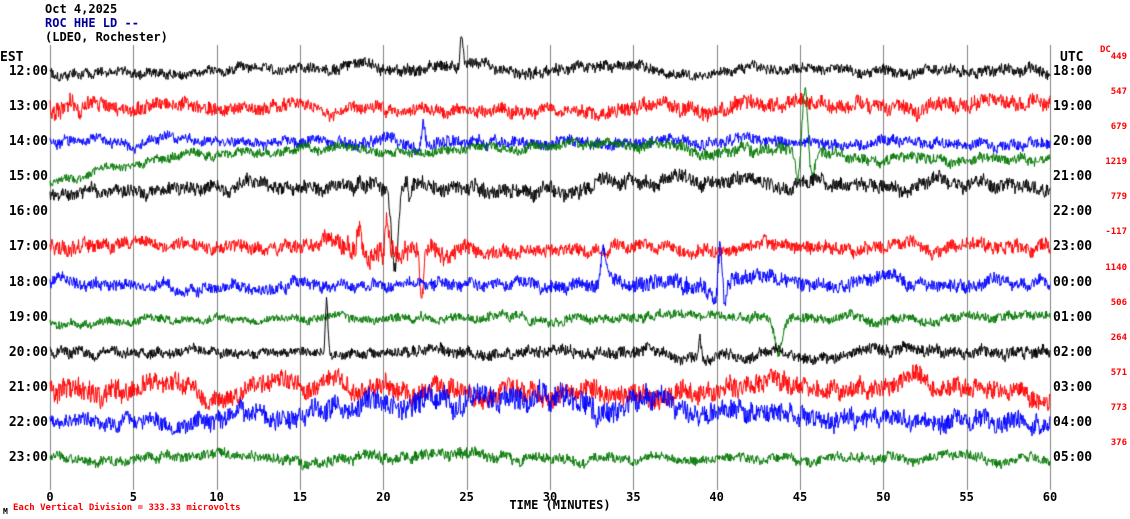  What do you see at coordinates (1072, 57) in the screenshot?
I see `right-axis-label: UTC` at bounding box center [1072, 57].